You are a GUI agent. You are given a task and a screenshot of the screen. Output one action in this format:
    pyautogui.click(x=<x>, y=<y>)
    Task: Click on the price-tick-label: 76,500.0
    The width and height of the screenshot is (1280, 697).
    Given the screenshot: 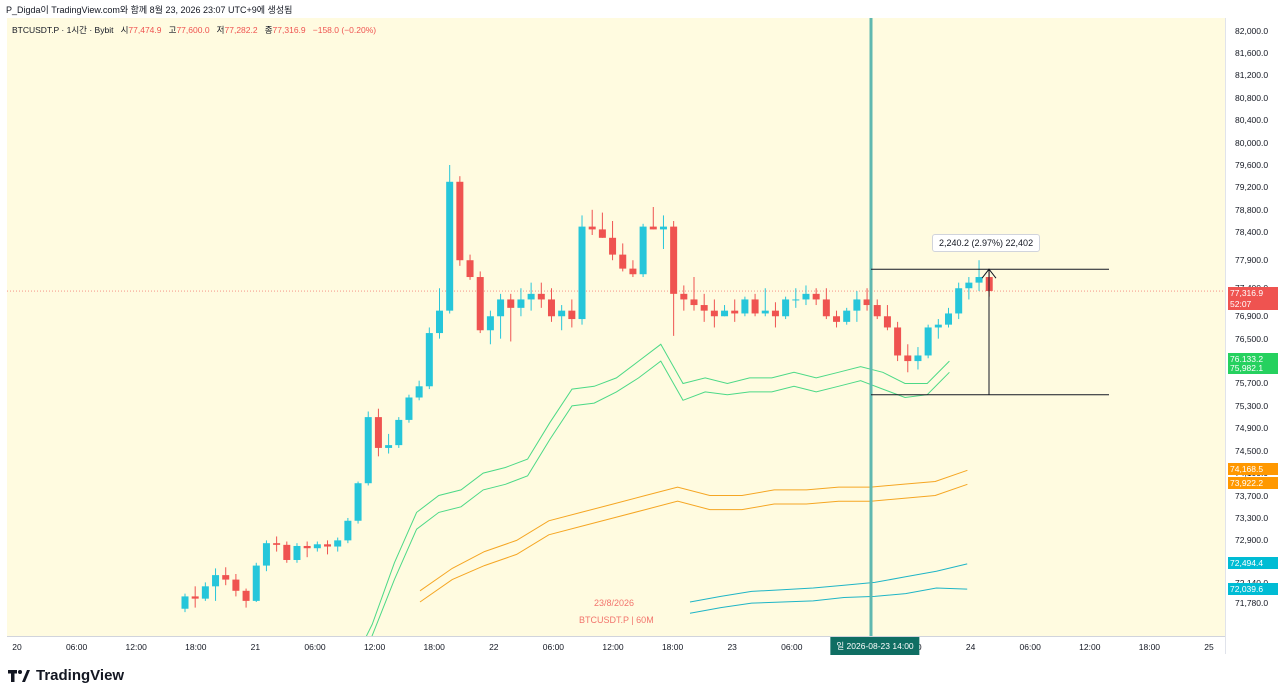 What is the action you would take?
    pyautogui.click(x=1252, y=338)
    